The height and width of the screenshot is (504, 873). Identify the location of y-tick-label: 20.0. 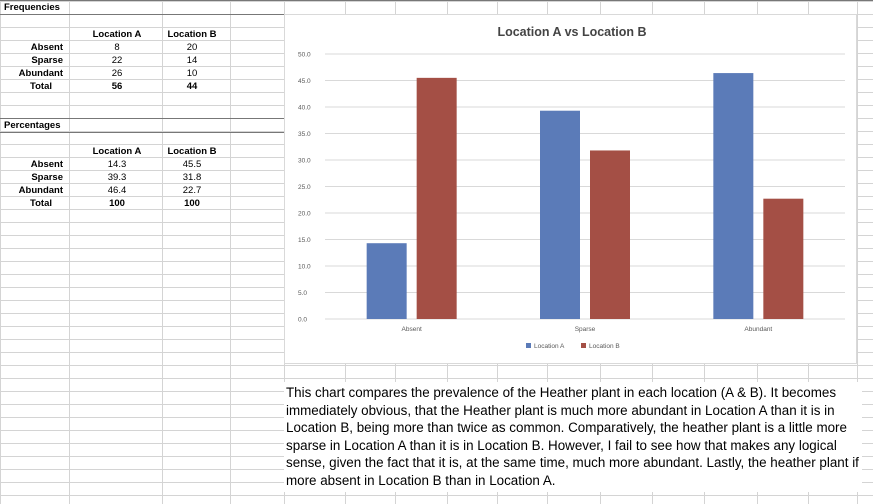
(304, 214).